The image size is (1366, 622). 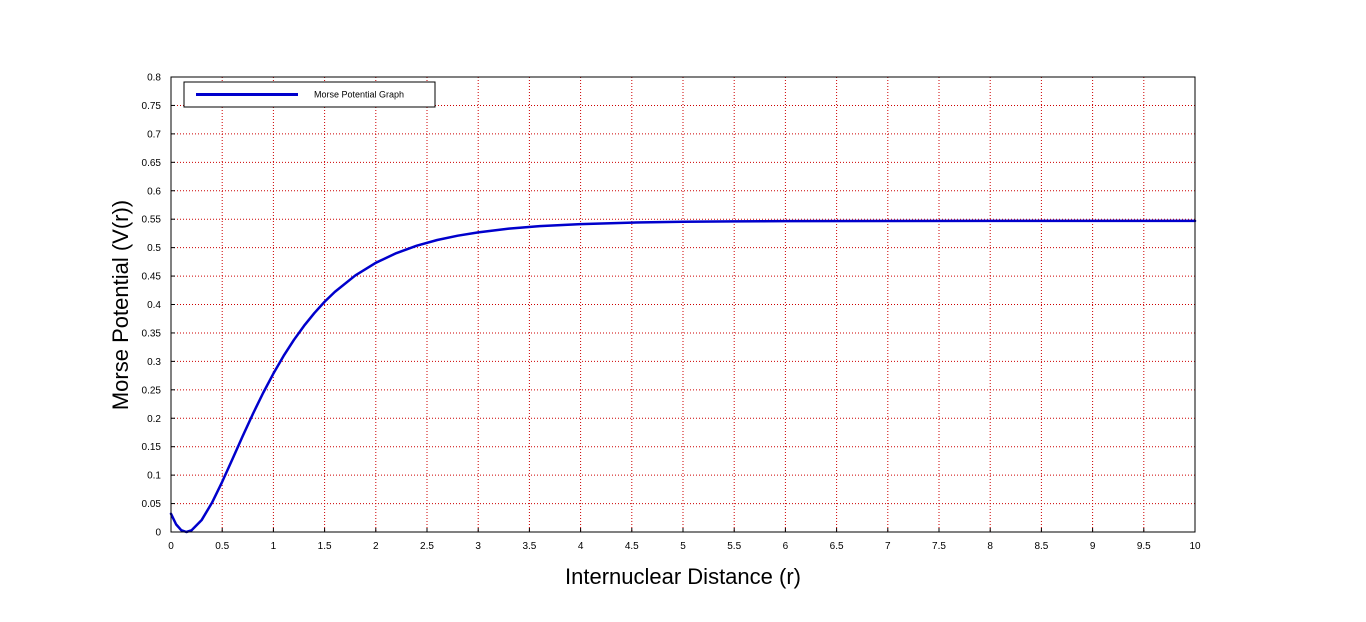 What do you see at coordinates (786, 546) in the screenshot?
I see `x-tick-label: 6` at bounding box center [786, 546].